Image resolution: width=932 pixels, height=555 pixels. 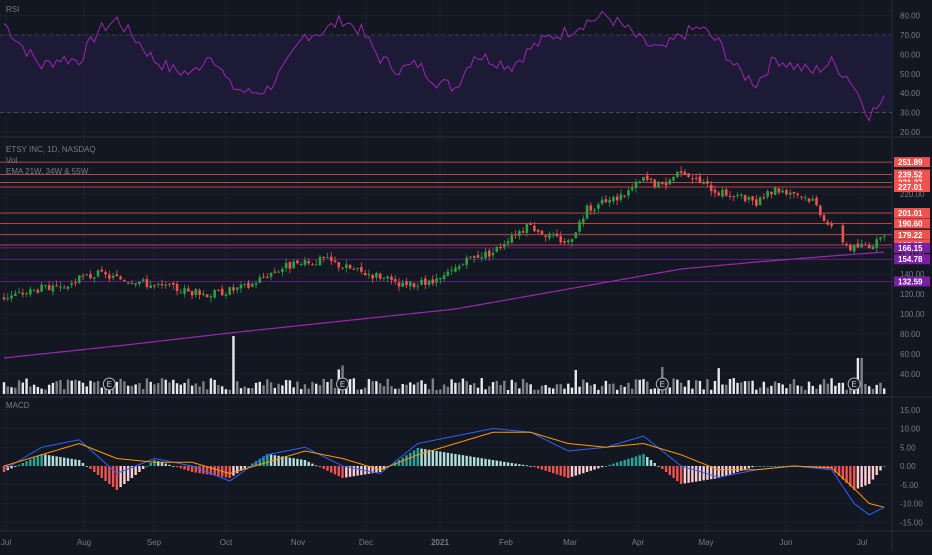 I want to click on x-axis-label-oct: Oct, so click(x=226, y=542).